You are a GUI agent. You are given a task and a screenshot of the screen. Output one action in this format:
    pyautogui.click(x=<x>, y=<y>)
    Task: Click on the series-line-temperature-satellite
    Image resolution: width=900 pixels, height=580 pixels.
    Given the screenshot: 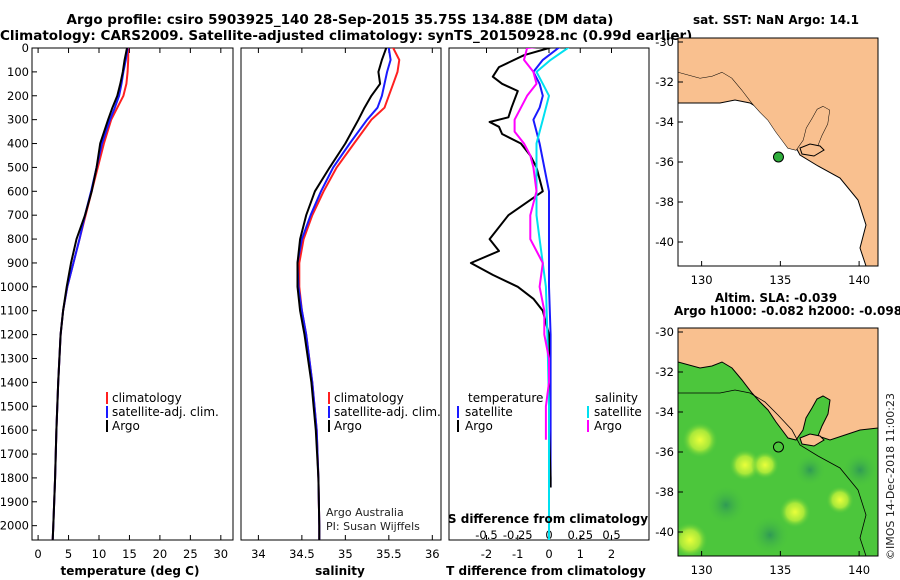 What is the action you would take?
    pyautogui.click(x=546, y=268)
    